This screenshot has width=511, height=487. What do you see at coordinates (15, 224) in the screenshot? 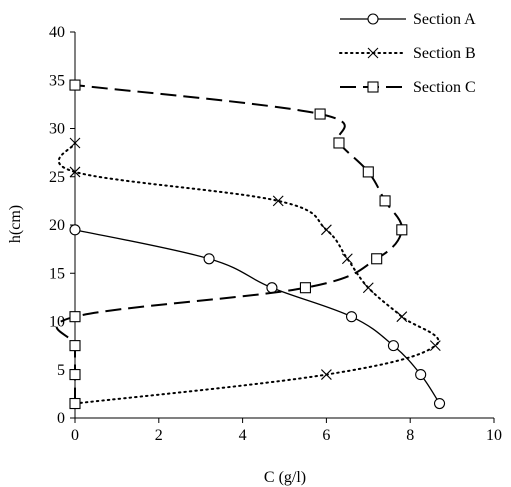
I see `y-axis-title: h(cm)` at bounding box center [15, 224].